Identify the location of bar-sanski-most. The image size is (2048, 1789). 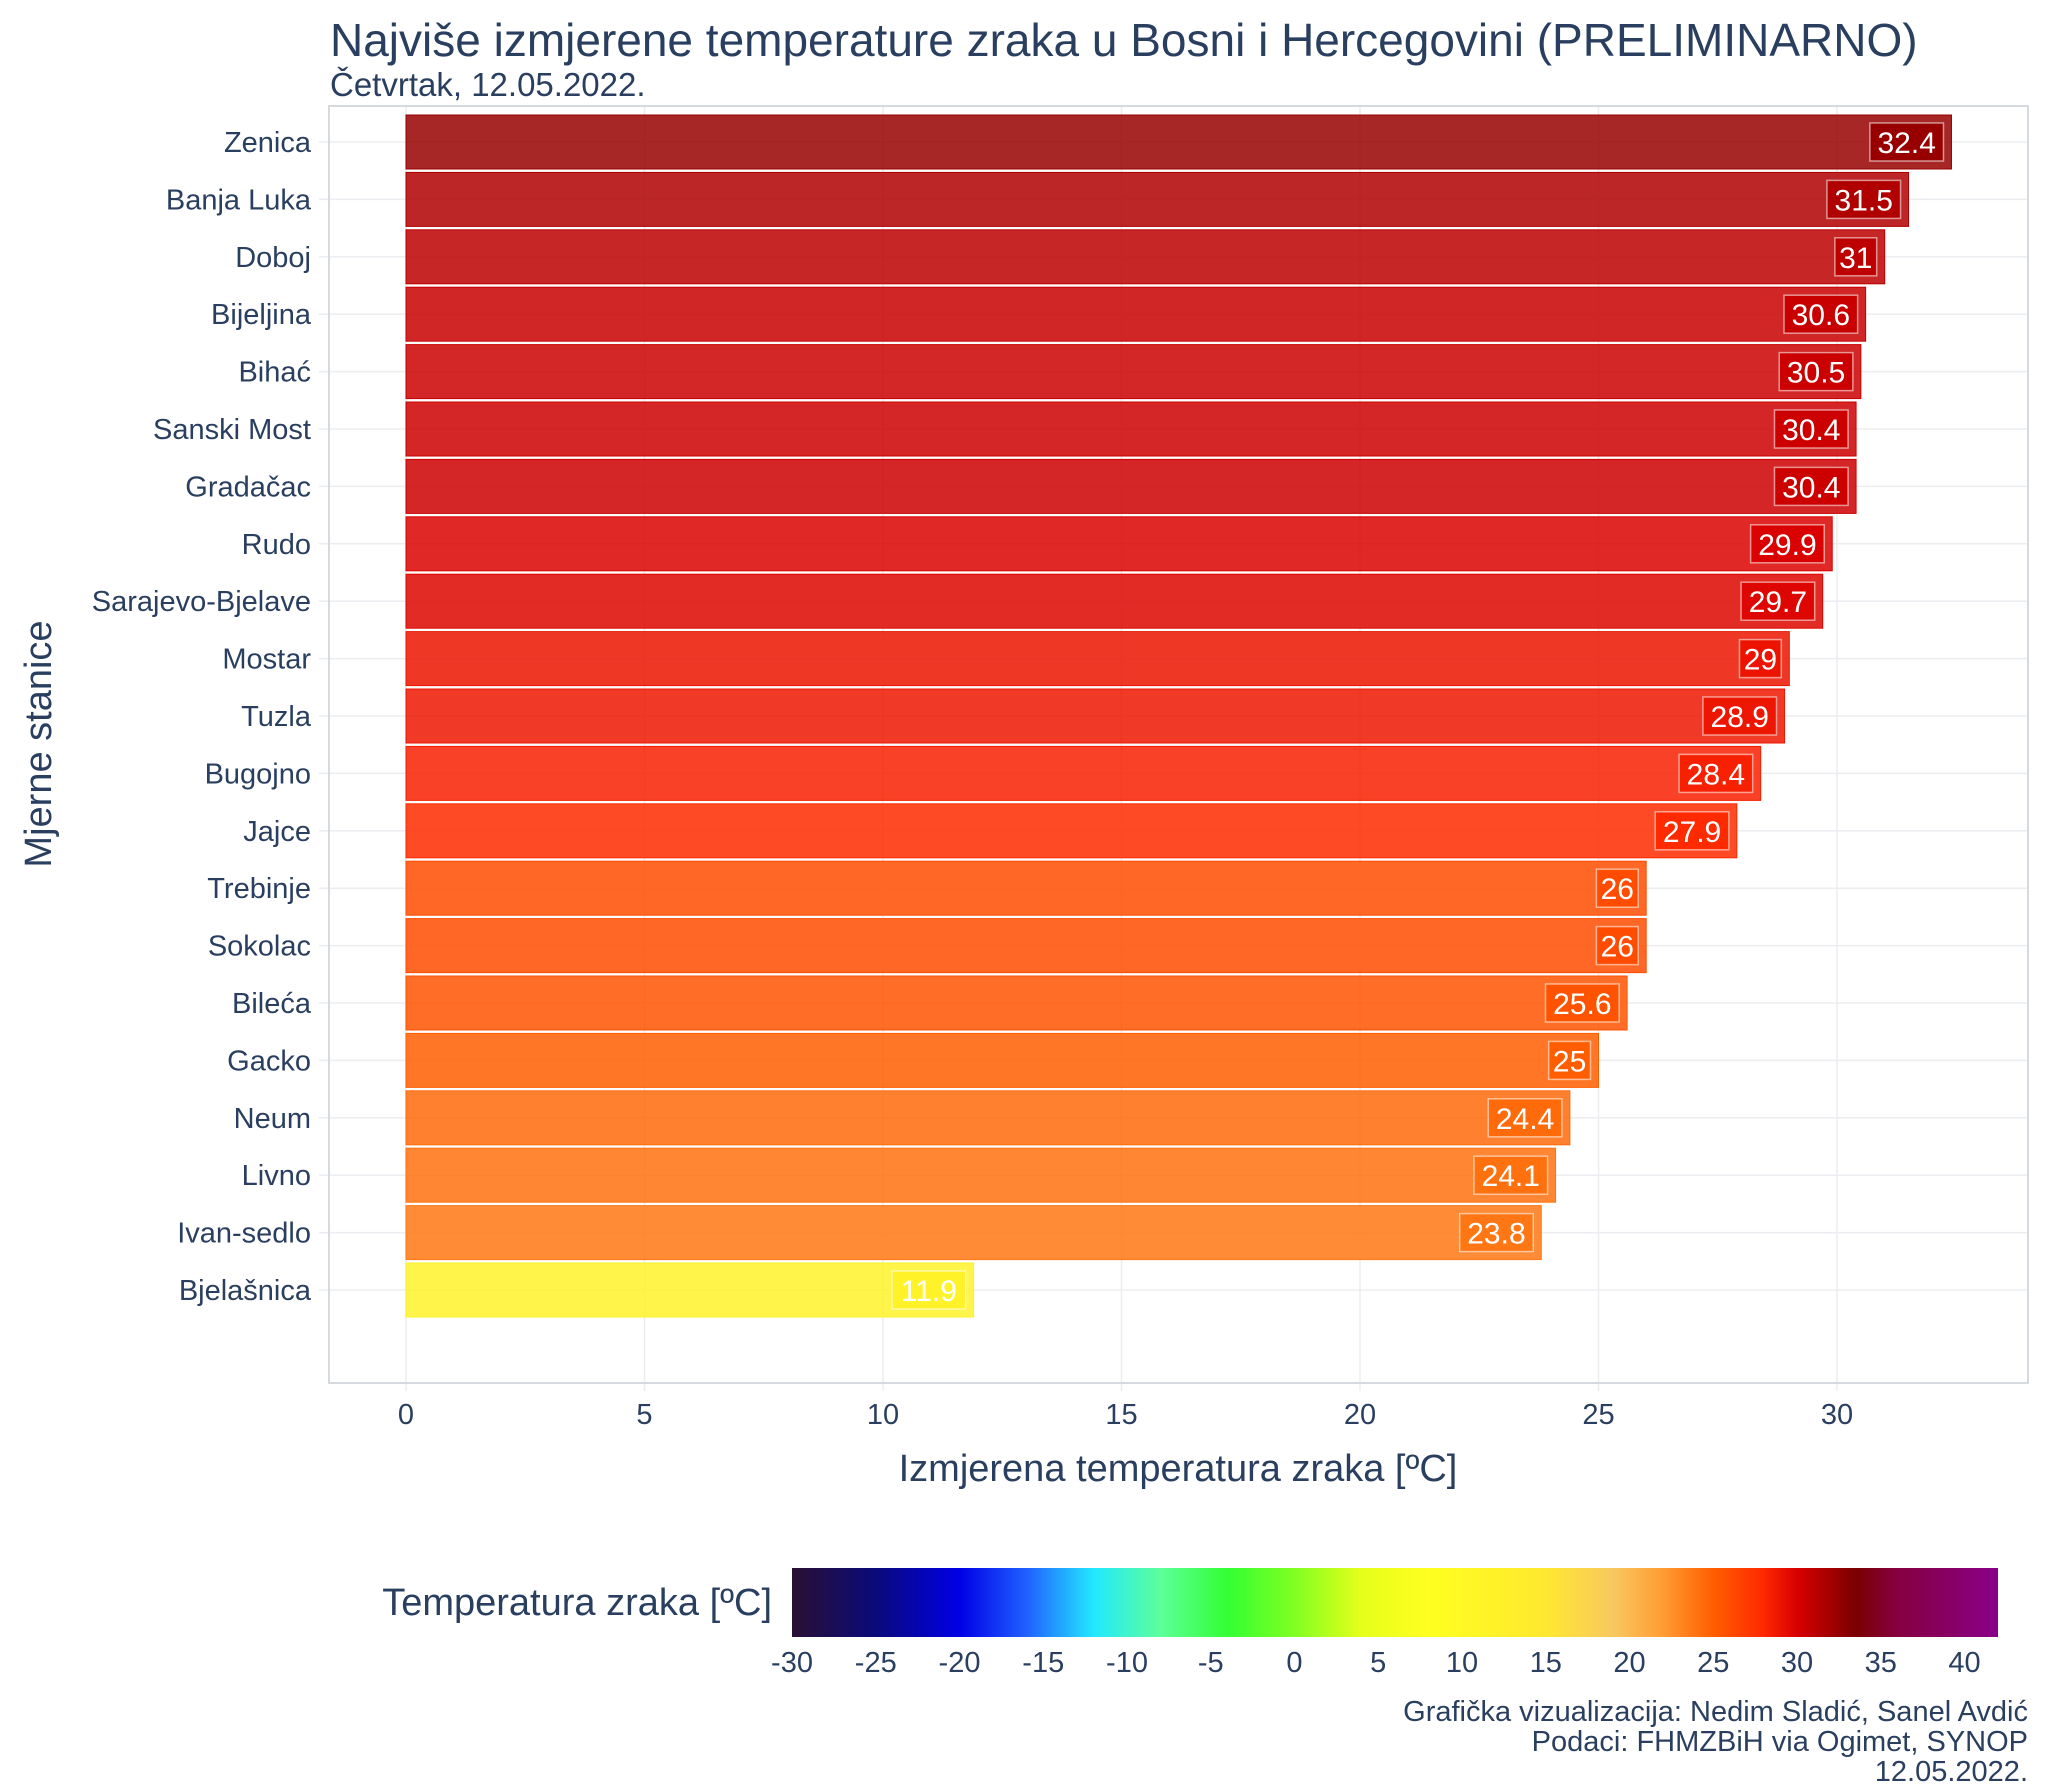
(1131, 429).